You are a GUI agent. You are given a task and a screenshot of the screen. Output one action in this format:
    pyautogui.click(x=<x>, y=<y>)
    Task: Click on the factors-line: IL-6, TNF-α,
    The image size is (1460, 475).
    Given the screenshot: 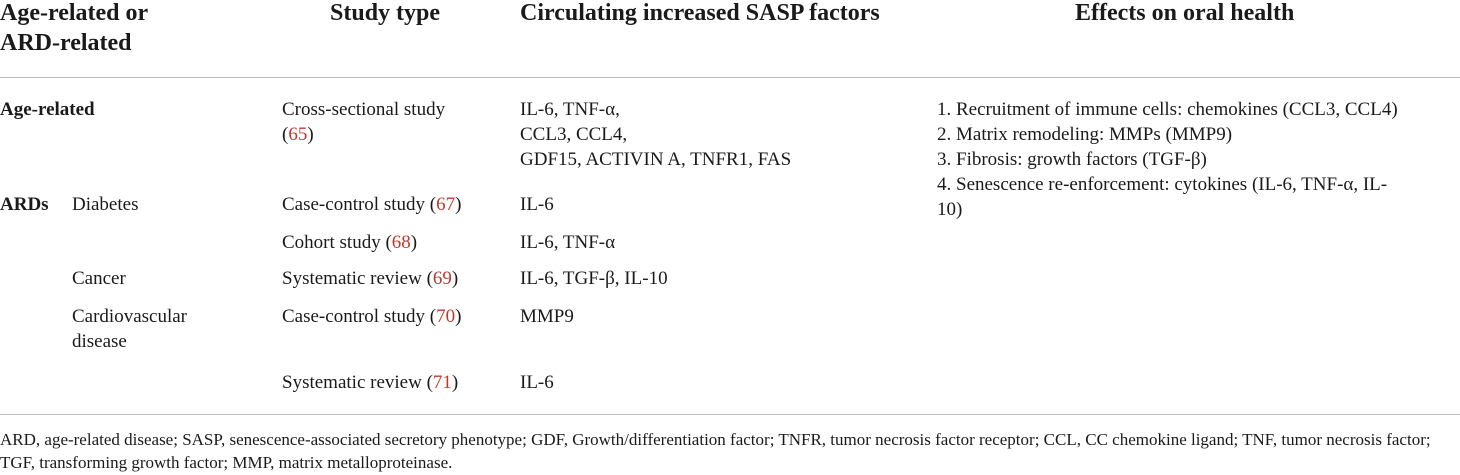 What is the action you would take?
    pyautogui.click(x=570, y=109)
    